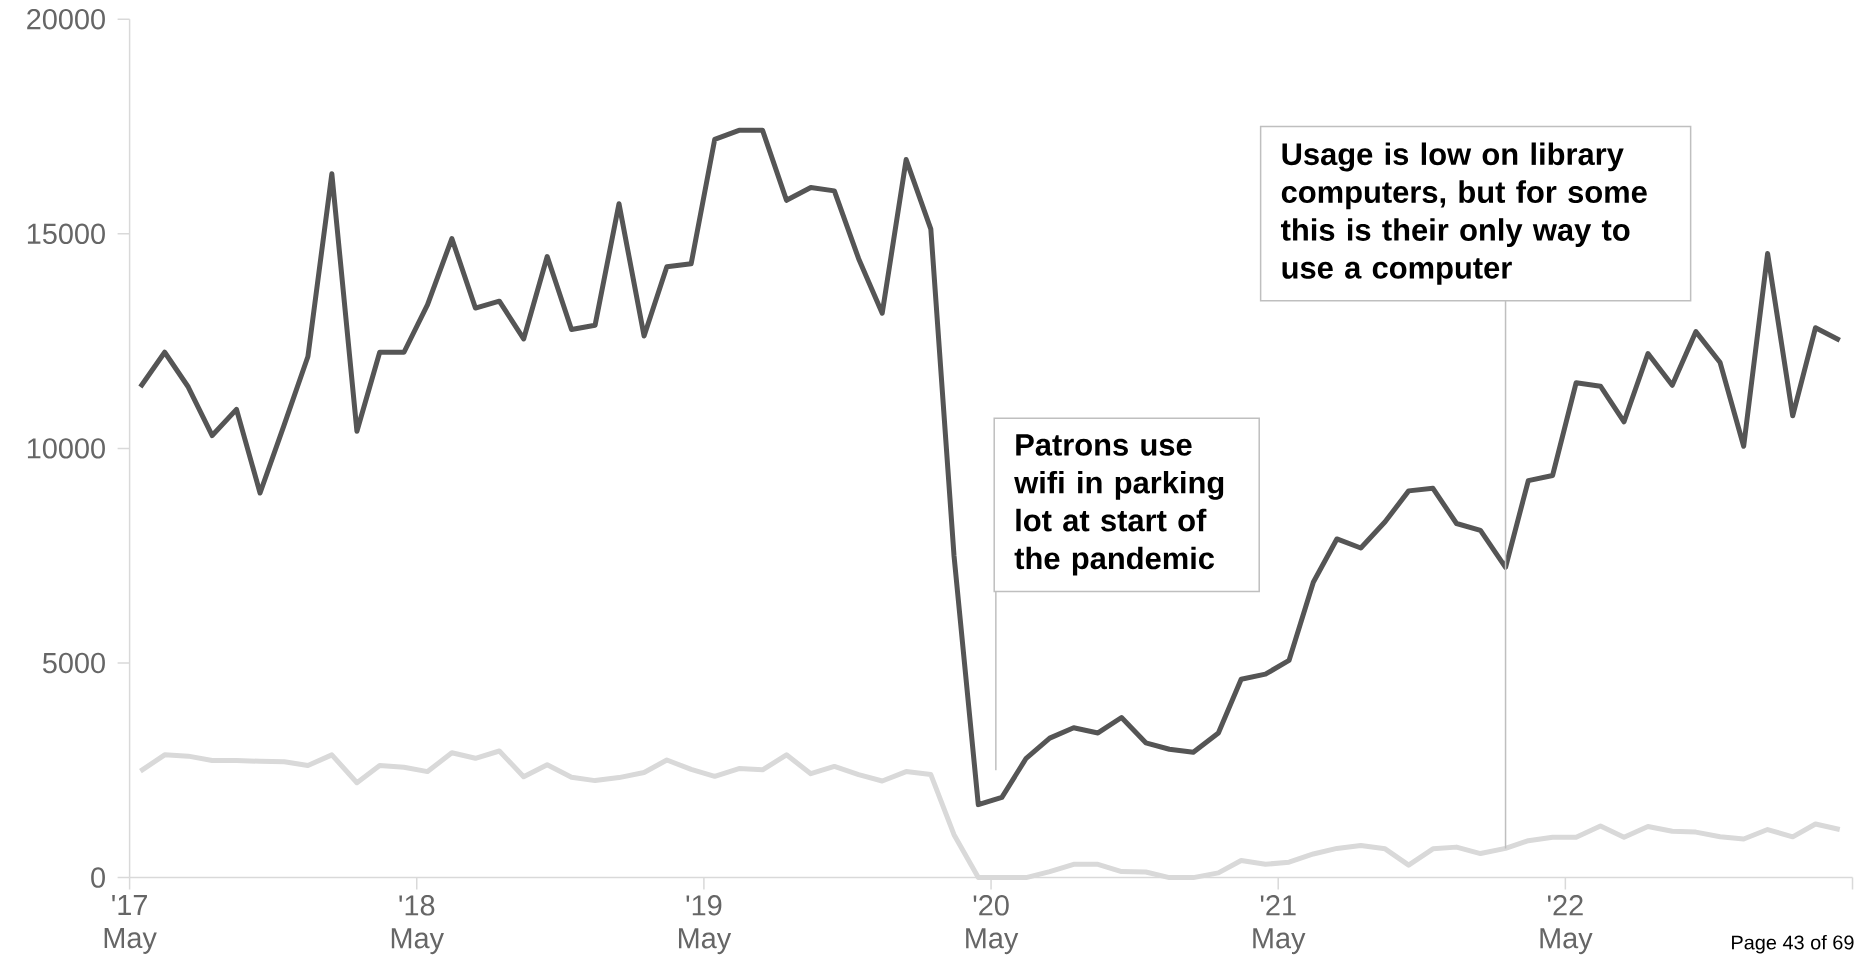 Image resolution: width=1872 pixels, height=971 pixels. I want to click on text: Page 43 of 69, so click(1793, 944).